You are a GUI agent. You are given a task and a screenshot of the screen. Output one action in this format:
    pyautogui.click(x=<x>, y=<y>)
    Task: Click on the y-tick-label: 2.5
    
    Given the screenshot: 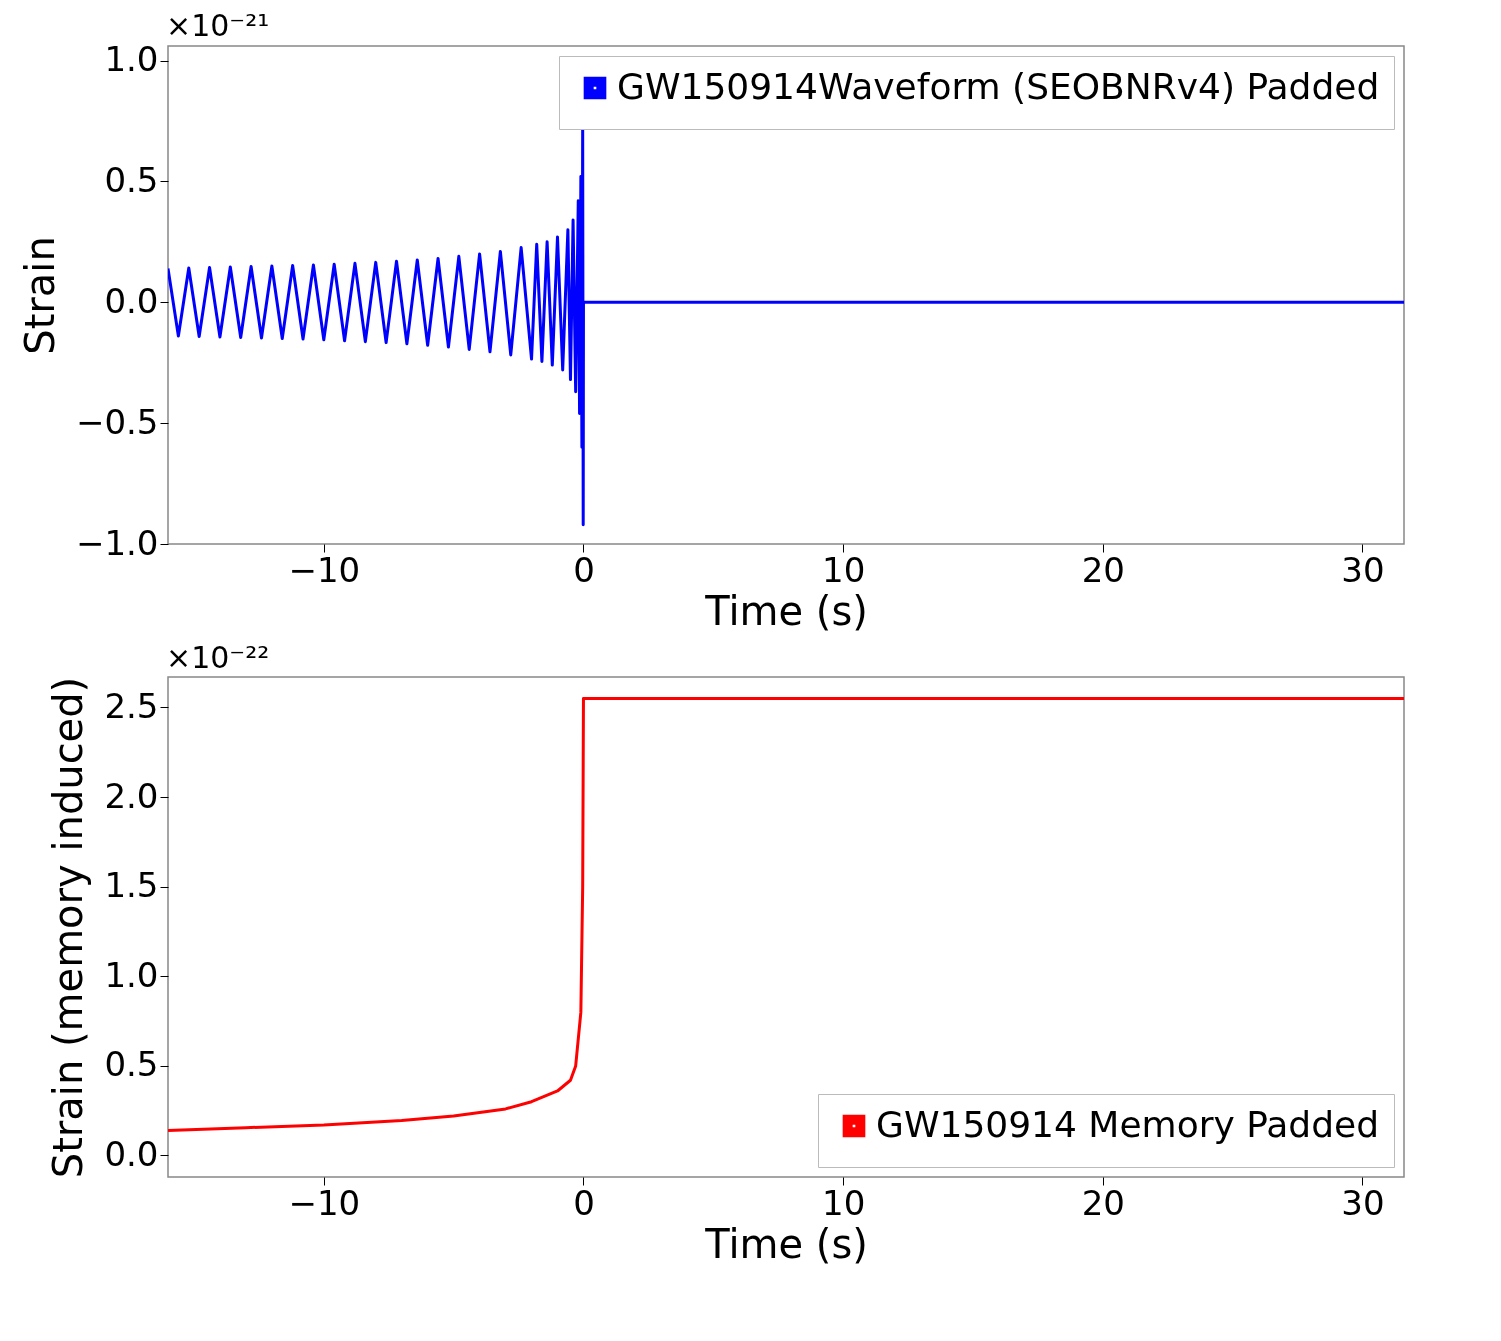 What is the action you would take?
    pyautogui.click(x=131, y=705)
    